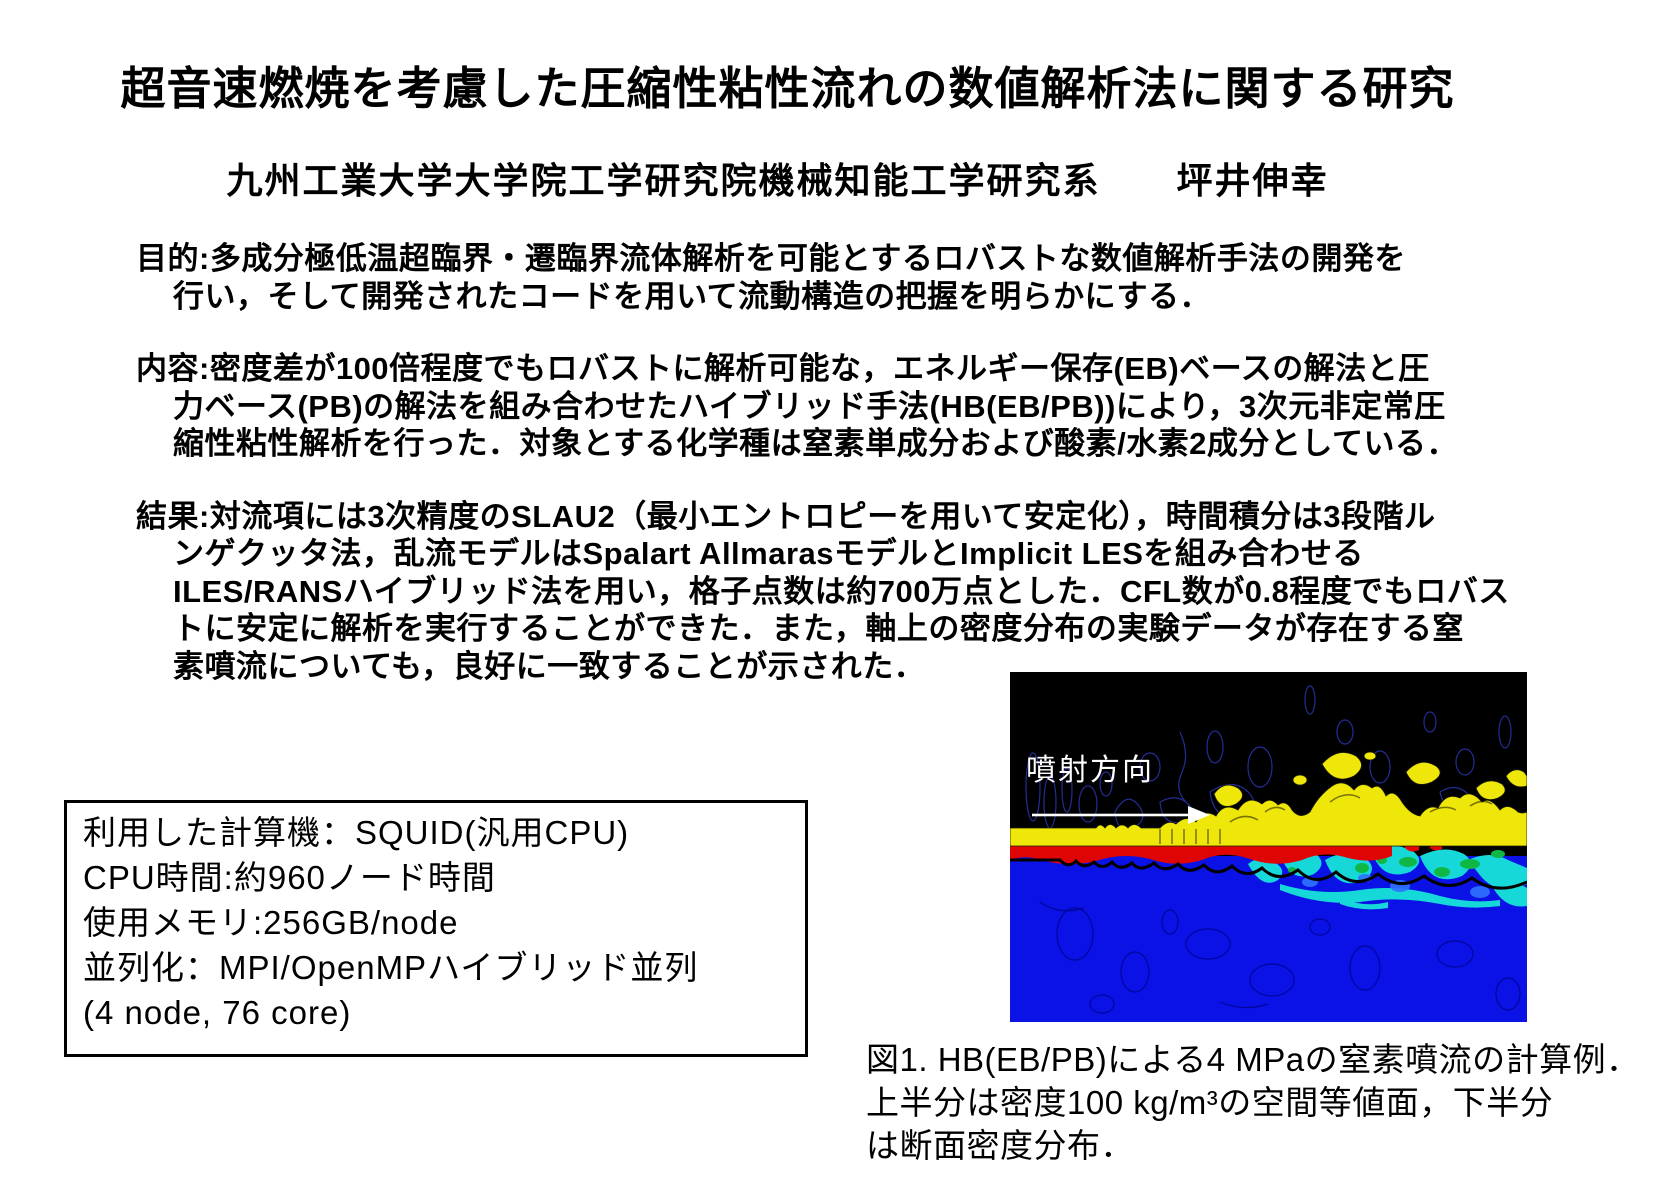  What do you see at coordinates (1090, 770) in the screenshot?
I see `injection-direction-label: 噴射方向` at bounding box center [1090, 770].